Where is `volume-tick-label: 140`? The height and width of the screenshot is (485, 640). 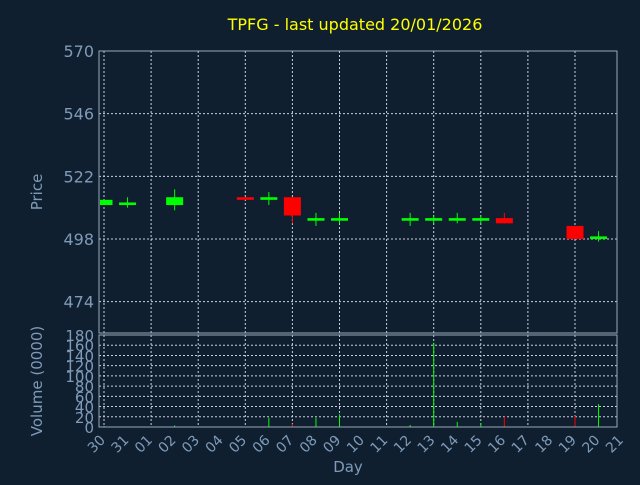
volume-tick-label: 140 is located at coordinates (79, 356).